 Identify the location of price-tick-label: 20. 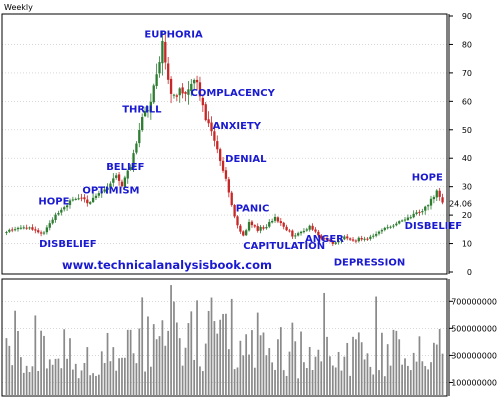
(467, 215).